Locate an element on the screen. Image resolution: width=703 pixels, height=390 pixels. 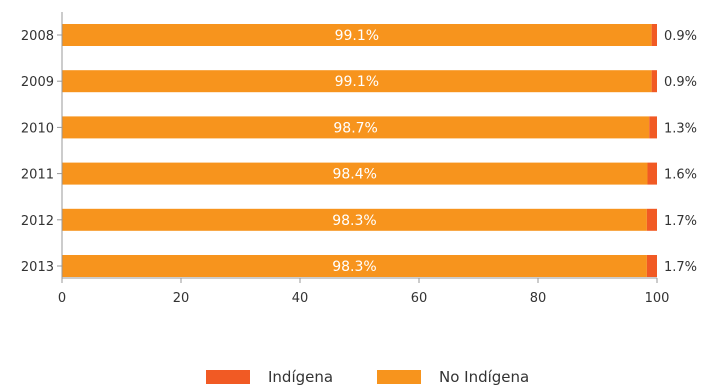
label-no-indigena-2013: 98.3% is located at coordinates (354, 267).